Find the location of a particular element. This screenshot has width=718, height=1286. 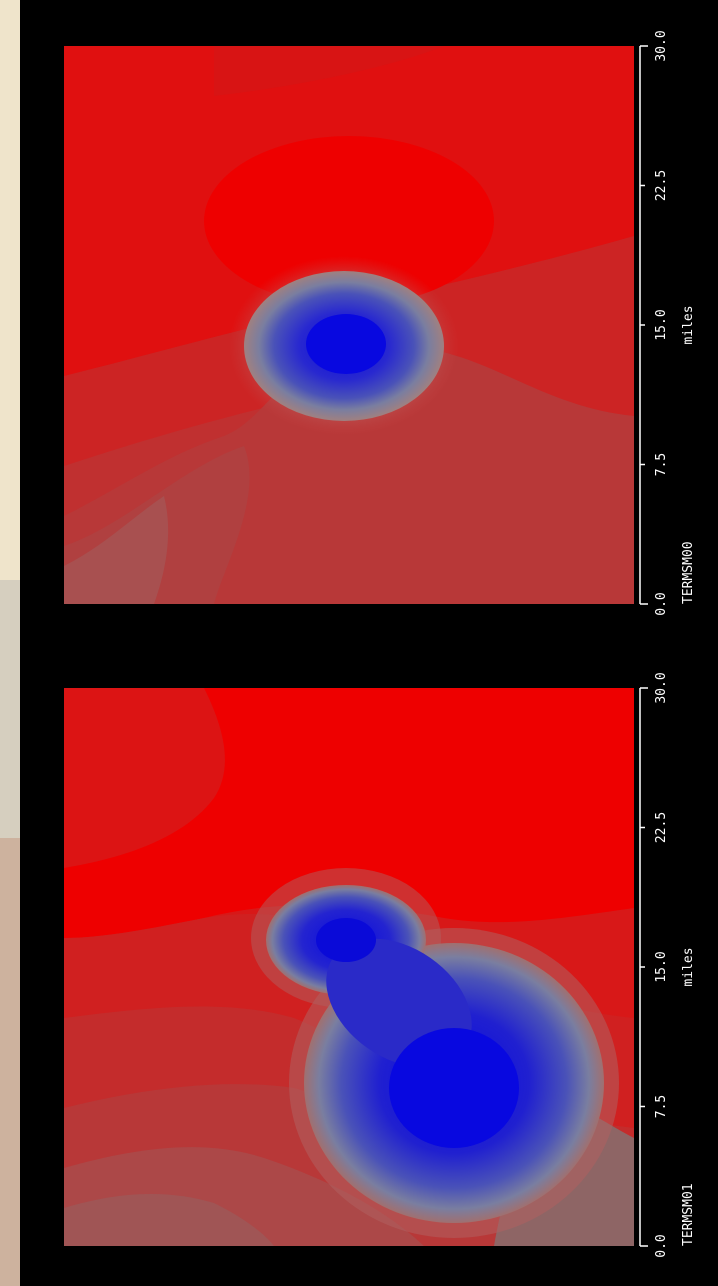

axis-termsm01: 0.0 7.5 15.0 22.5 30.0 miles TERMSM01 is located at coordinates (667, 965).